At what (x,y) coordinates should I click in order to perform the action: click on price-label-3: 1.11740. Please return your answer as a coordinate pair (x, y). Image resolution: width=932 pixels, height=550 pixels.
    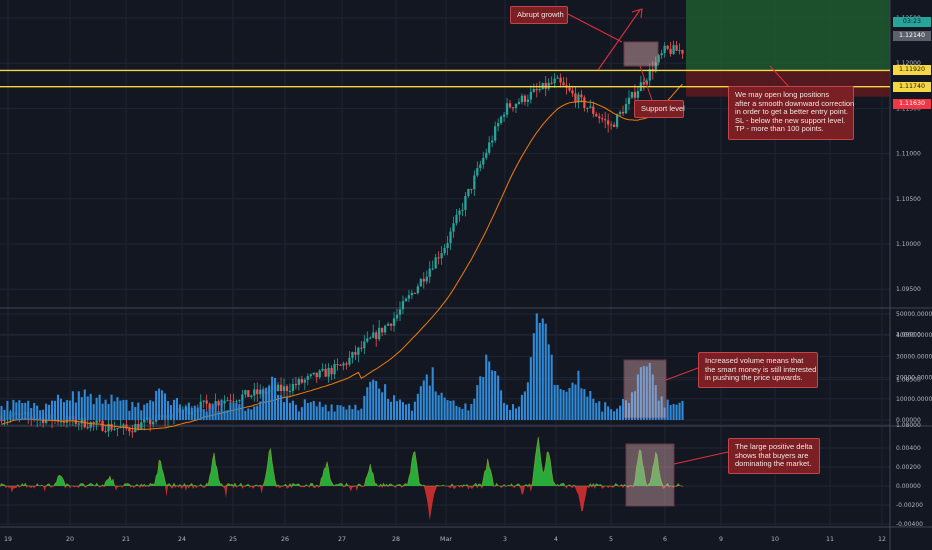
    Looking at the image, I should click on (912, 86).